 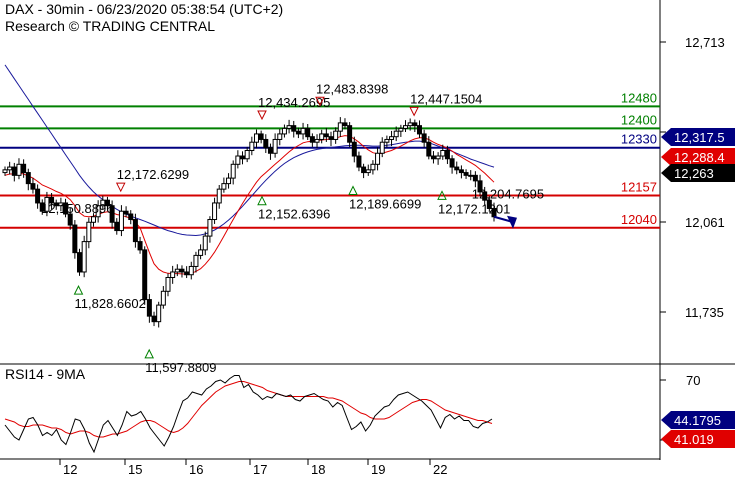 I want to click on arrow-head, so click(x=512, y=222).